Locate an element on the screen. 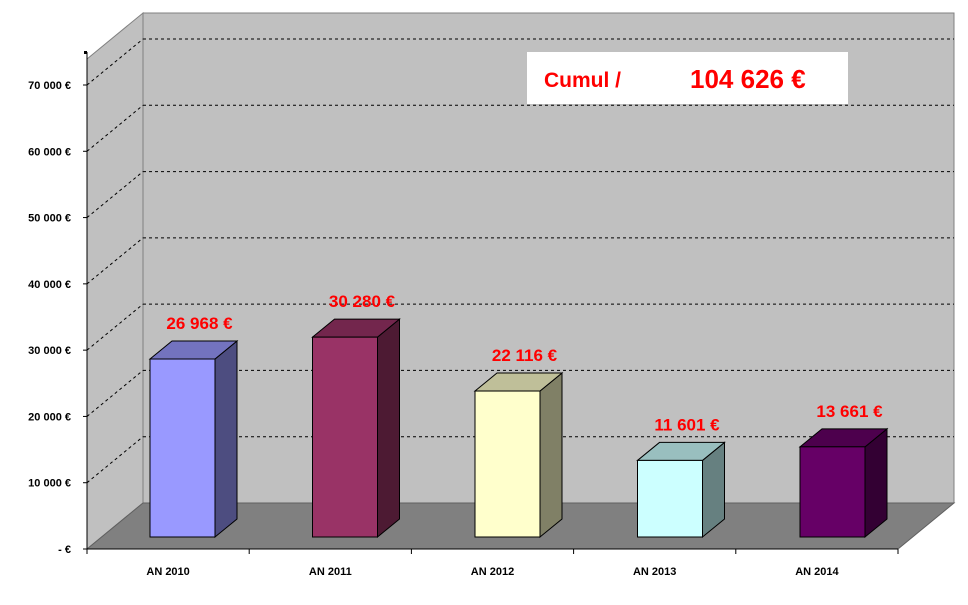 This screenshot has width=968, height=605. x-tick-label-1: AN 2011 is located at coordinates (330, 572).